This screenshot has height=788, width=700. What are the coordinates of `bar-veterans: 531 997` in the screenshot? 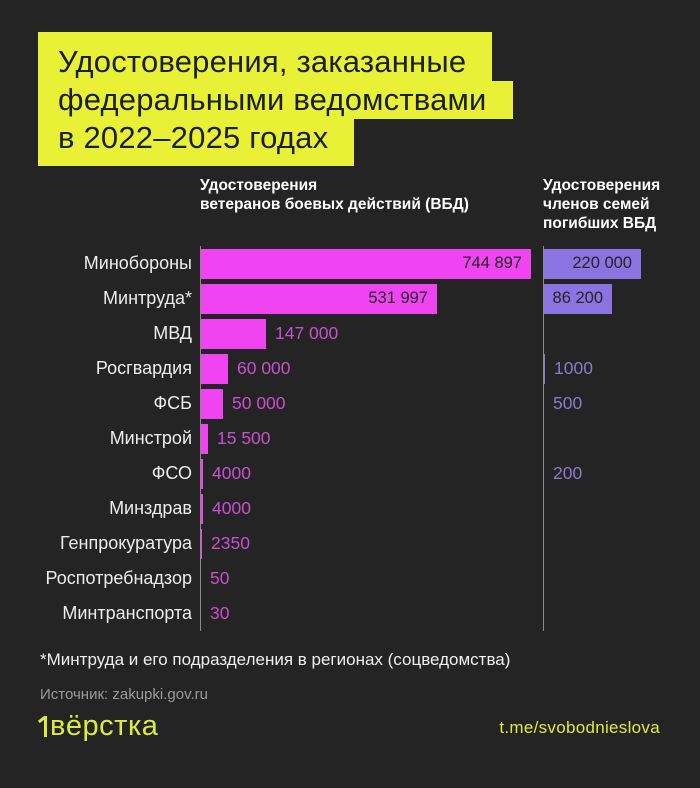 It's located at (319, 298).